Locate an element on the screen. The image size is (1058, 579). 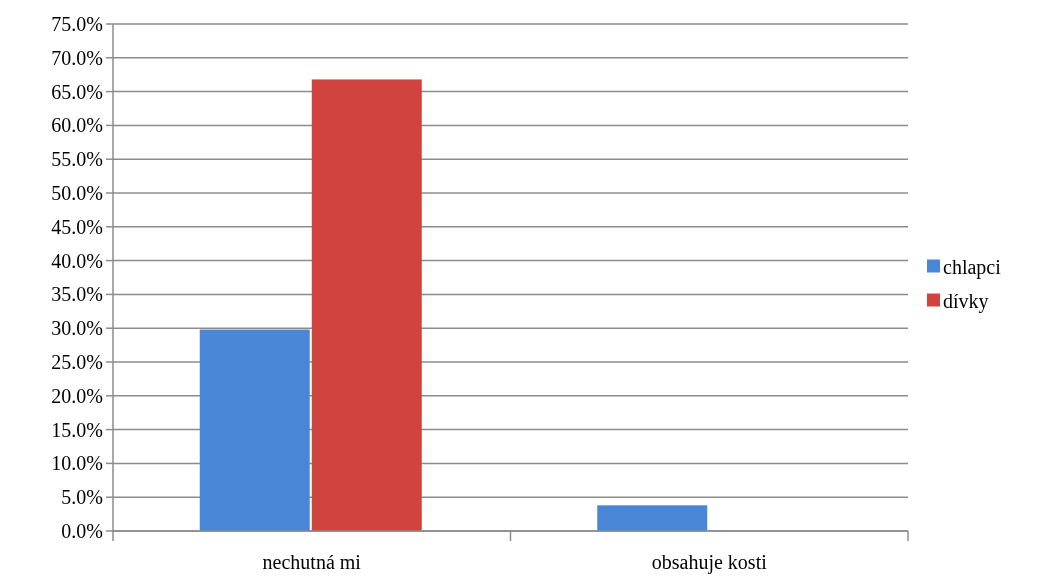
y-tick-label: 55.0% is located at coordinates (77, 159).